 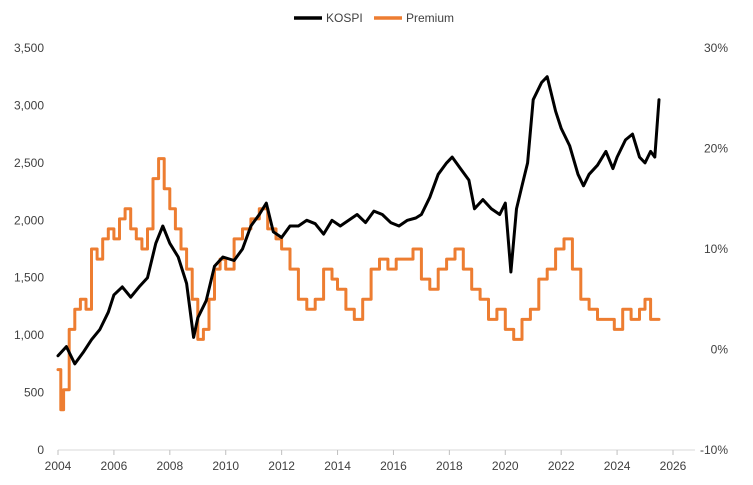 I want to click on x-tick-label: 2008, so click(x=169, y=466).